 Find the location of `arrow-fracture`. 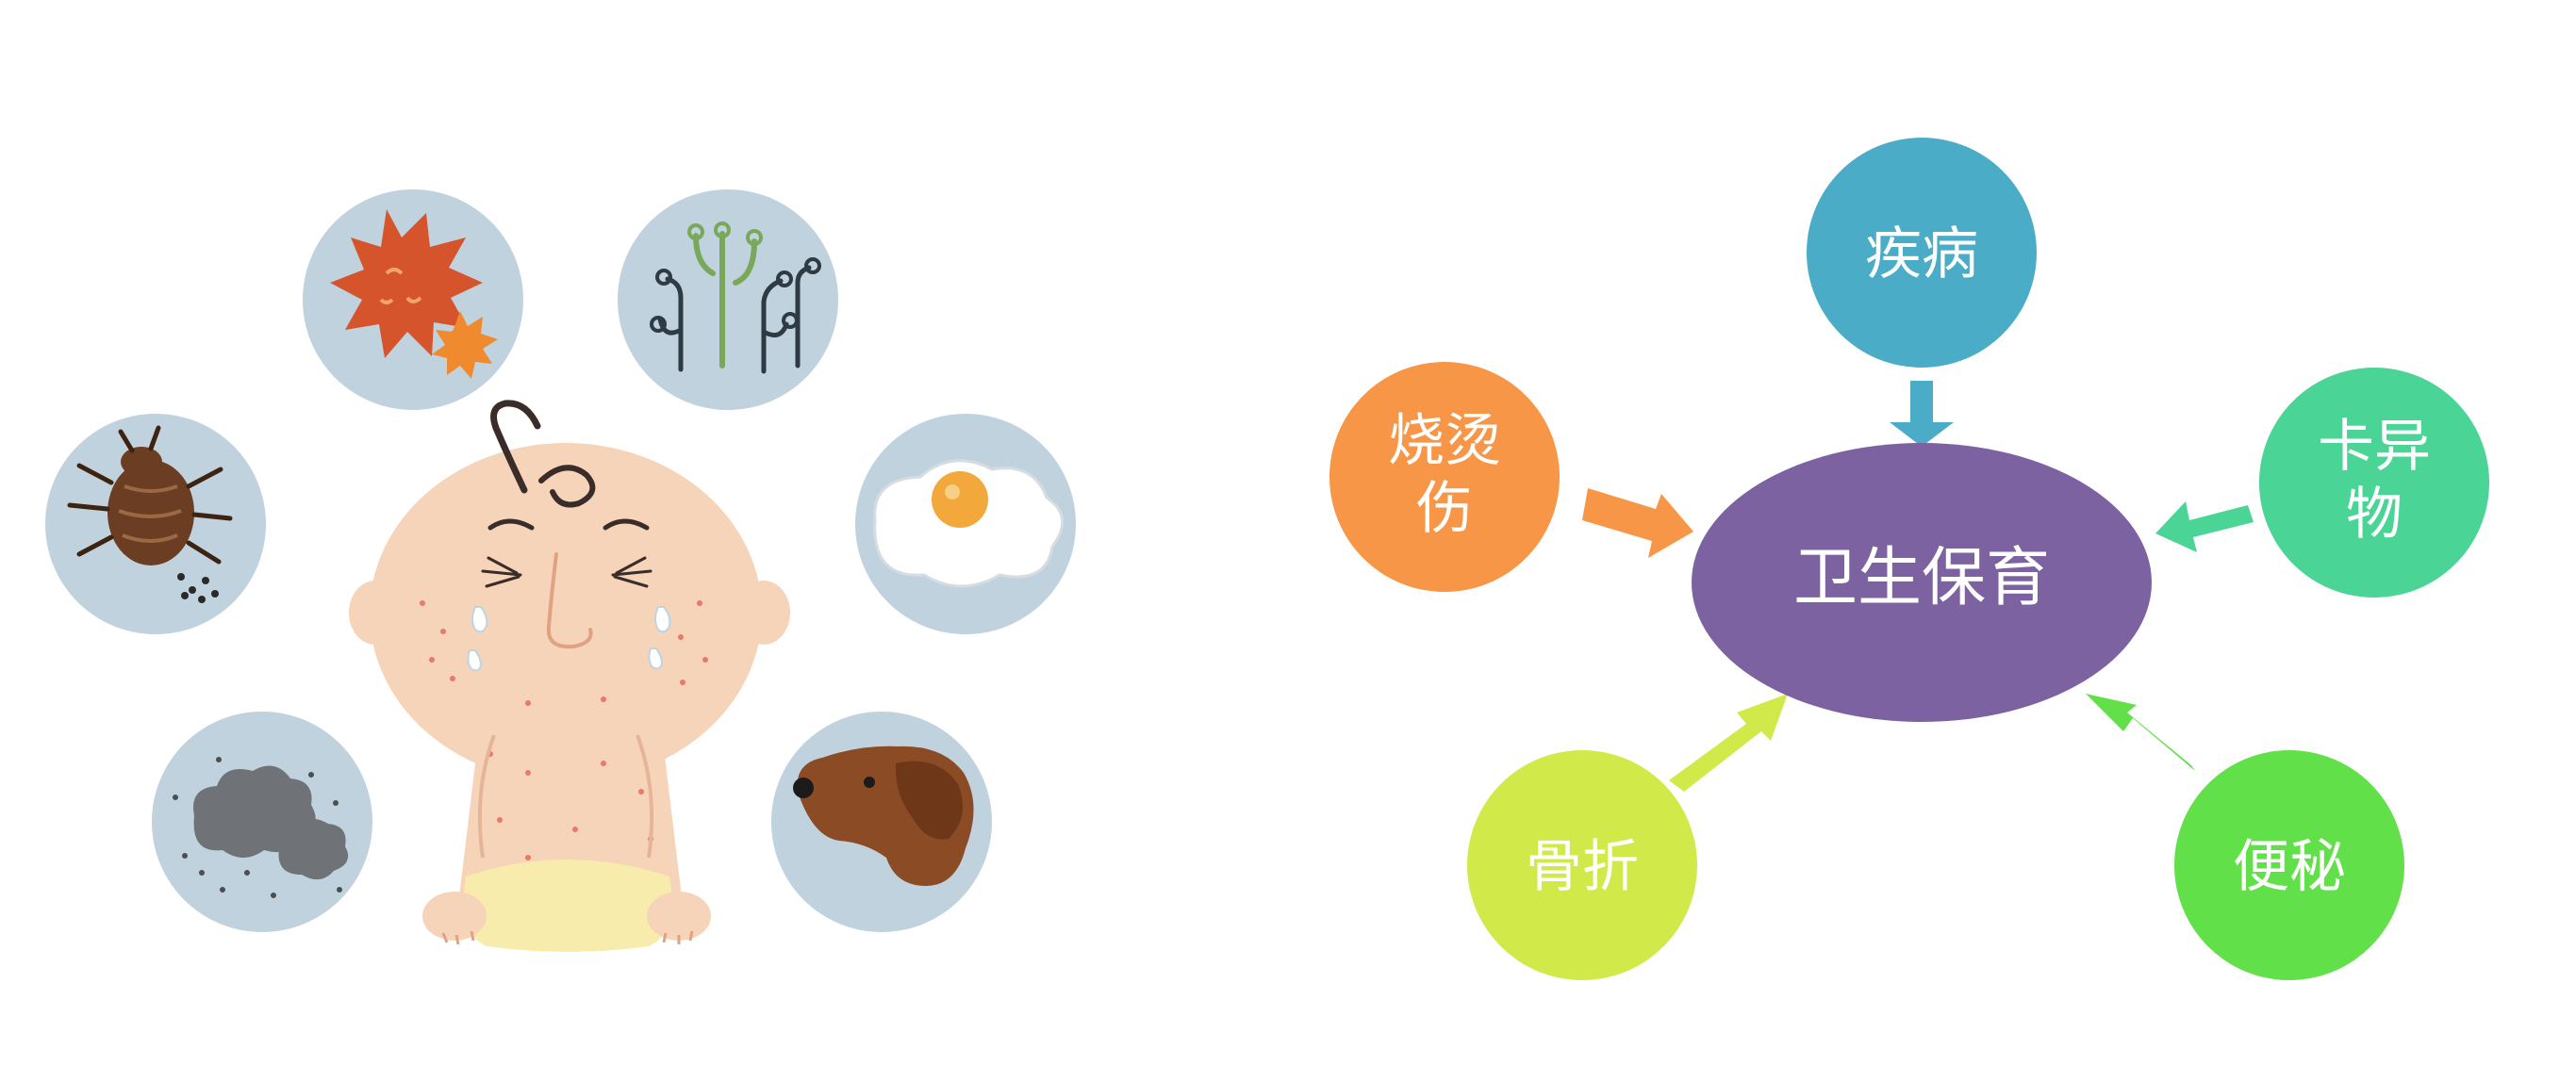

arrow-fracture is located at coordinates (1728, 743).